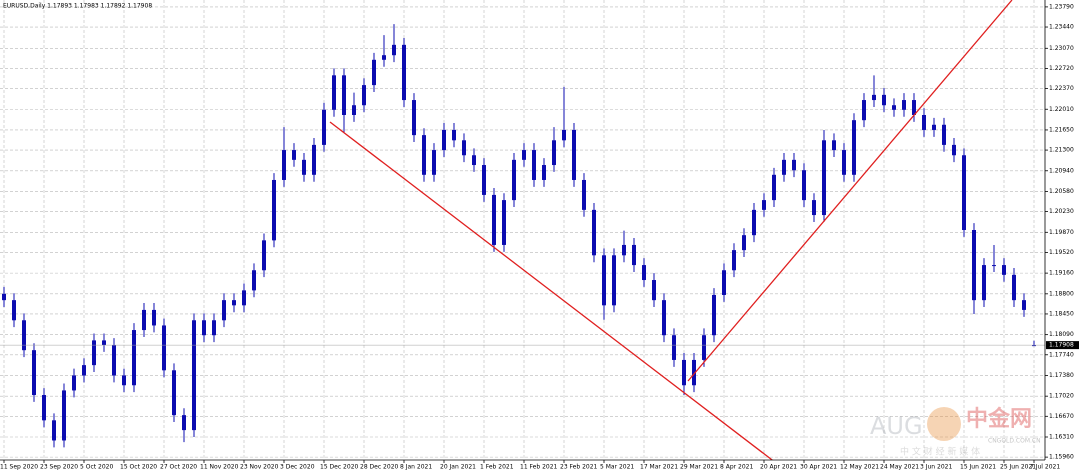 Image resolution: width=1080 pixels, height=474 pixels. What do you see at coordinates (1061, 334) in the screenshot?
I see `y-tick-label: 1.18090` at bounding box center [1061, 334].